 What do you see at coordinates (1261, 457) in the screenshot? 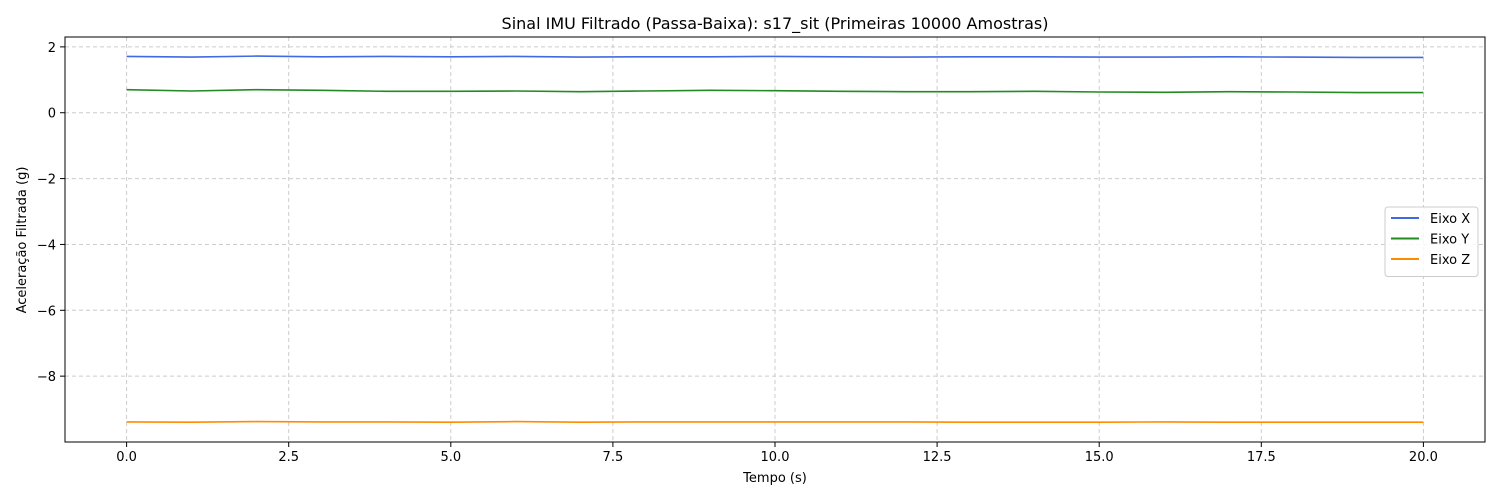
I see `x-tick-label: 17.5` at bounding box center [1261, 457].